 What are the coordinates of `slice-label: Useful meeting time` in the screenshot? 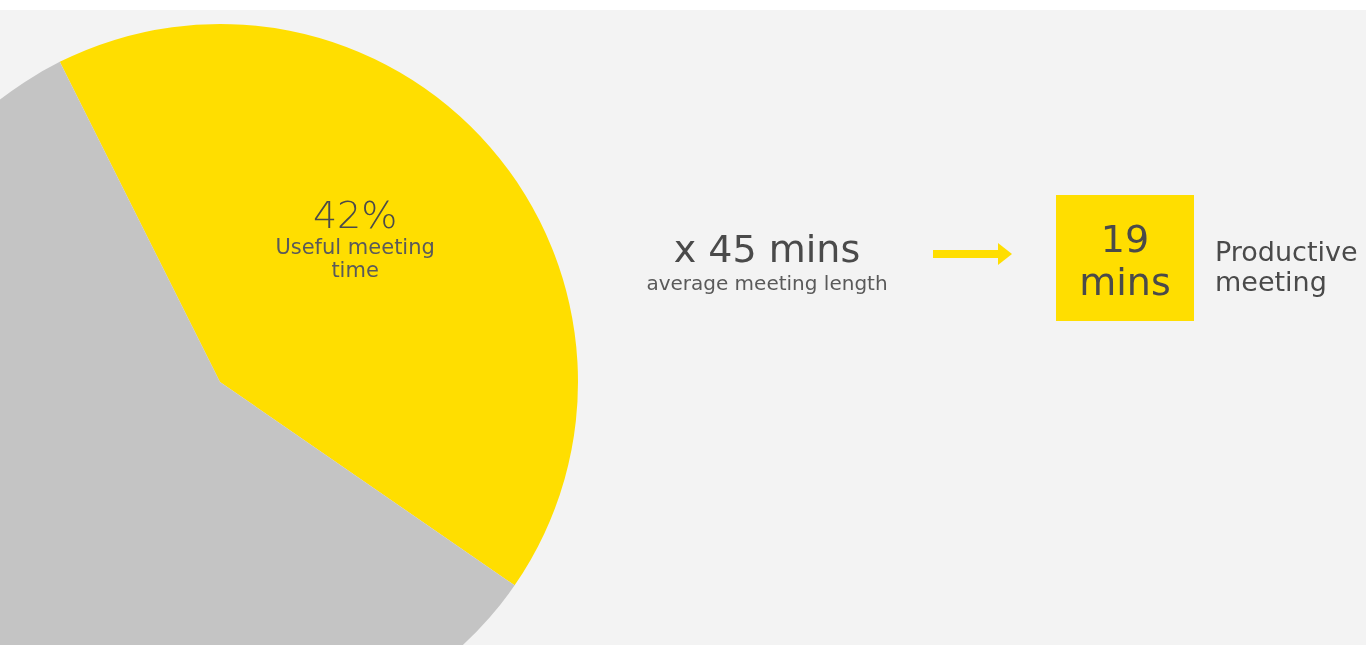 It's located at (355, 258).